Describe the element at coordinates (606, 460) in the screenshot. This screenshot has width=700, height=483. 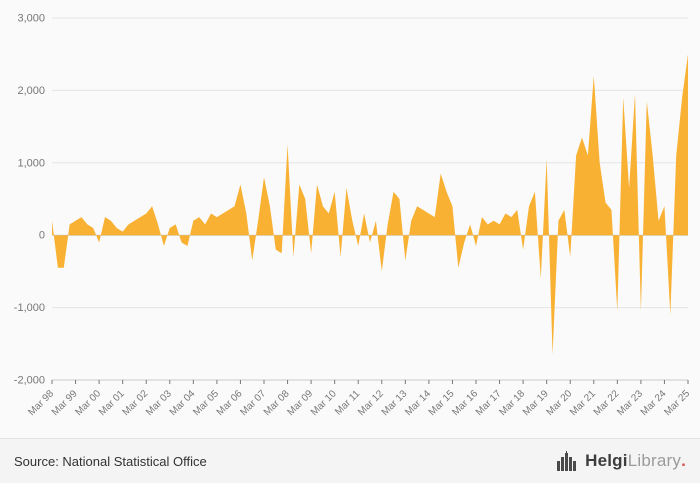
I see `logo-helgi: Helgi` at that location.